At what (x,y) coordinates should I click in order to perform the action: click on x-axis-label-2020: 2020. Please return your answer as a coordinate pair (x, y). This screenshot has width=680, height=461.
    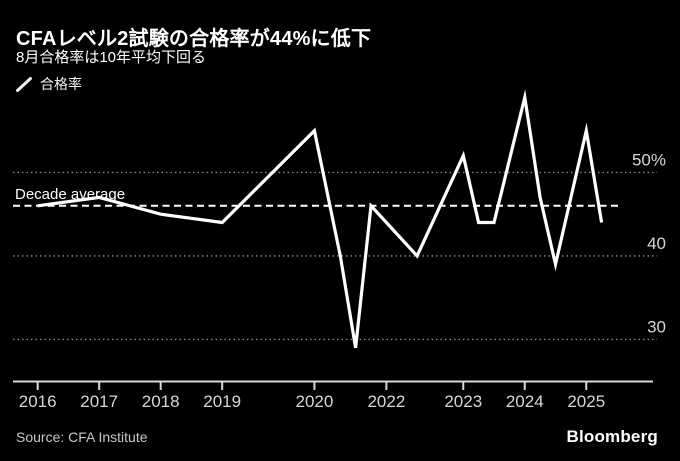
    Looking at the image, I should click on (315, 401).